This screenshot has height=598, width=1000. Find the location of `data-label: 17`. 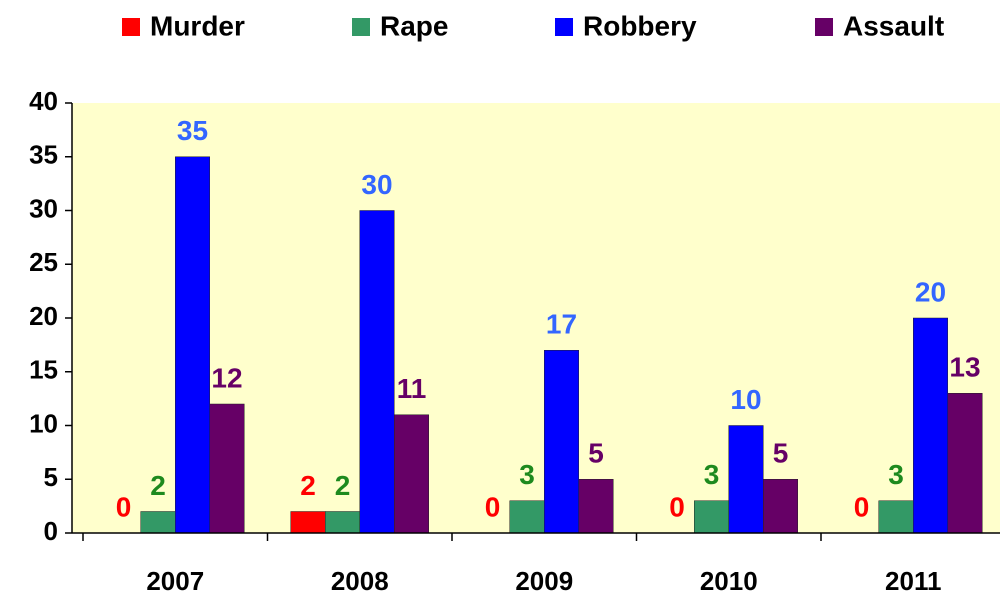

data-label: 17 is located at coordinates (561, 324).